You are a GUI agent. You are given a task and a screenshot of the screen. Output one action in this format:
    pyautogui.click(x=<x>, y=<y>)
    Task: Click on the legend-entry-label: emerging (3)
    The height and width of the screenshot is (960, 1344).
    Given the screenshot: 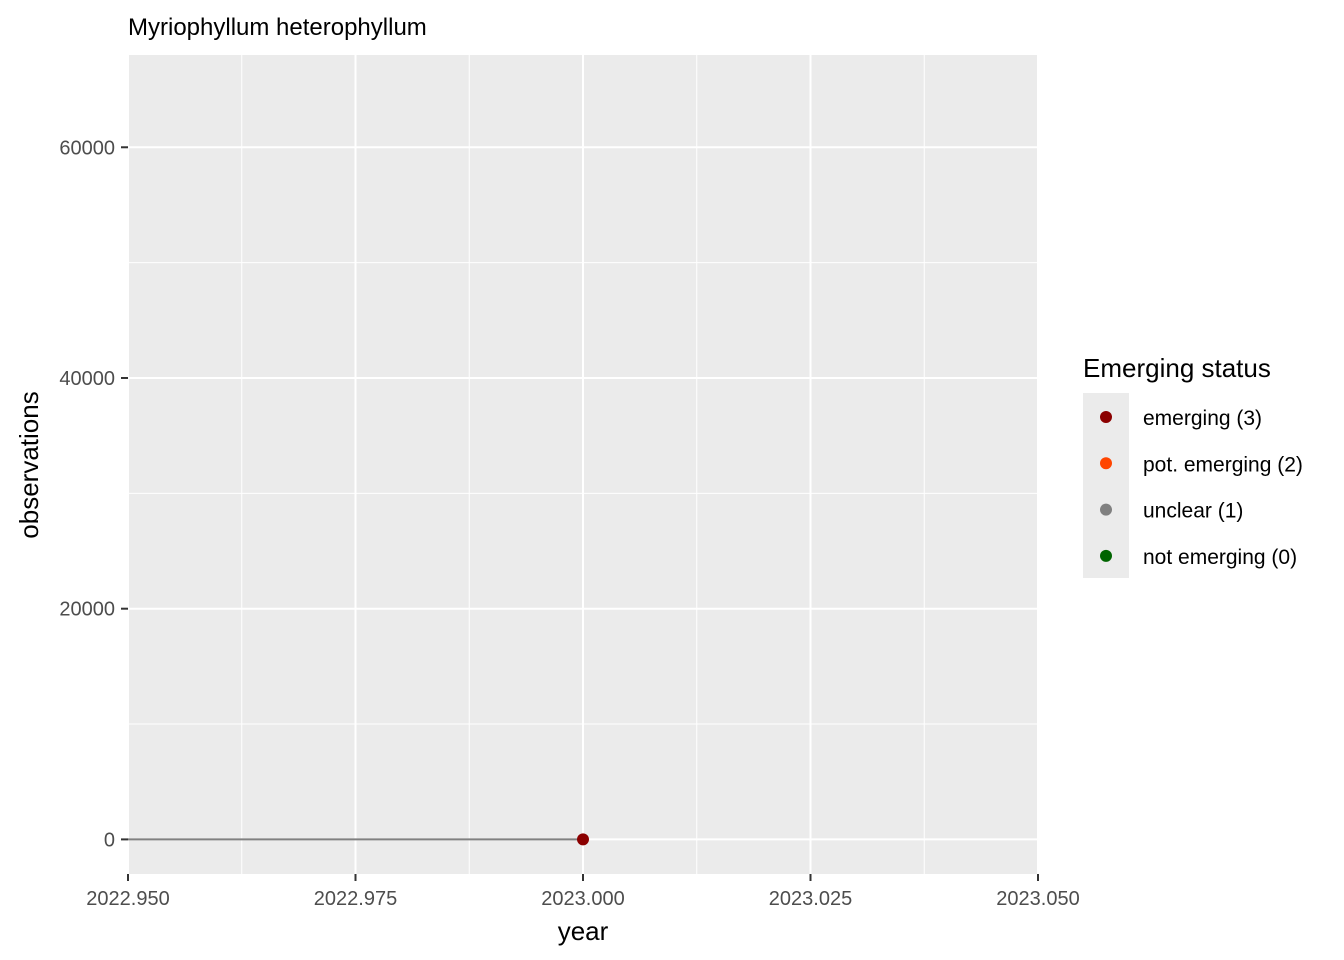 What is the action you would take?
    pyautogui.click(x=1202, y=418)
    